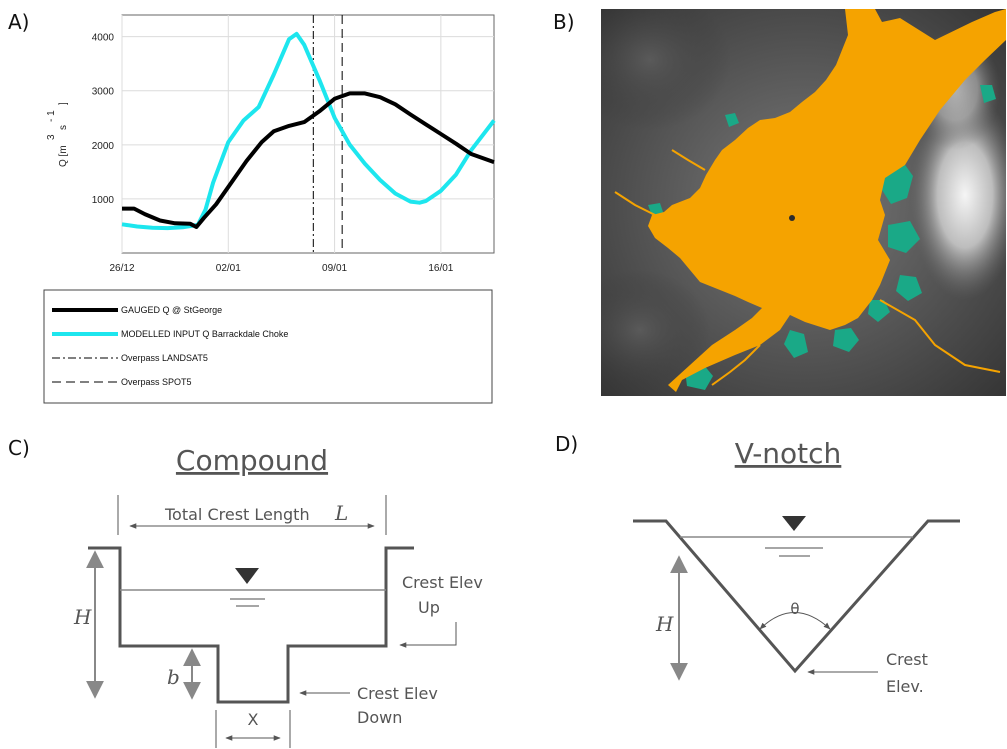  Describe the element at coordinates (19, 22) in the screenshot. I see `panel-label-a: A)` at that location.